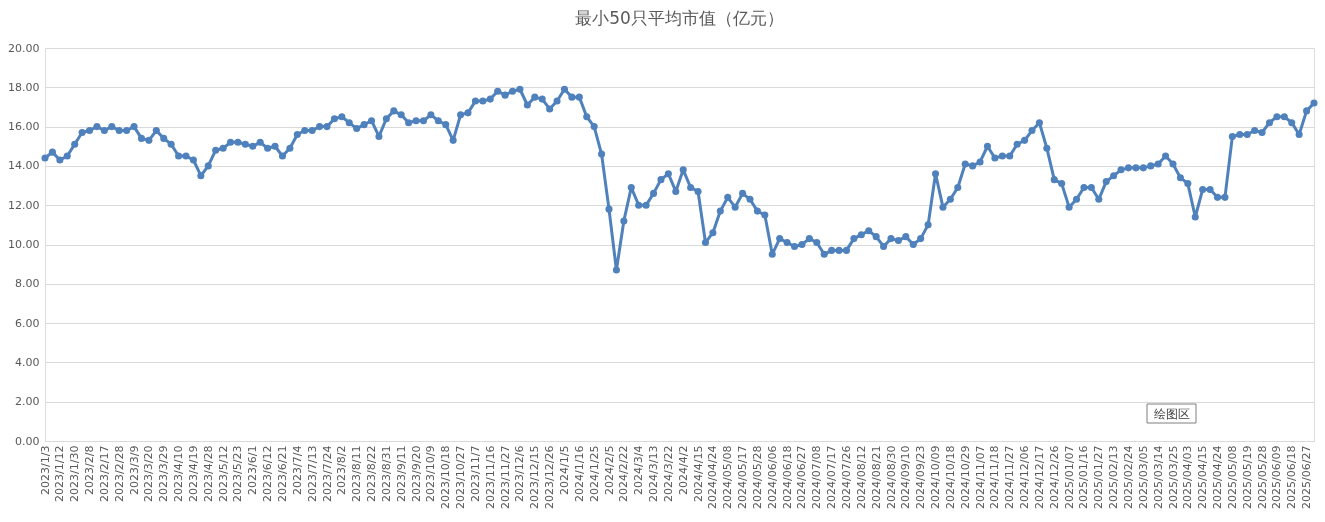 The image size is (1325, 522). Describe the element at coordinates (609, 470) in the screenshot. I see `x-tick-label: 2024/2/5` at that location.